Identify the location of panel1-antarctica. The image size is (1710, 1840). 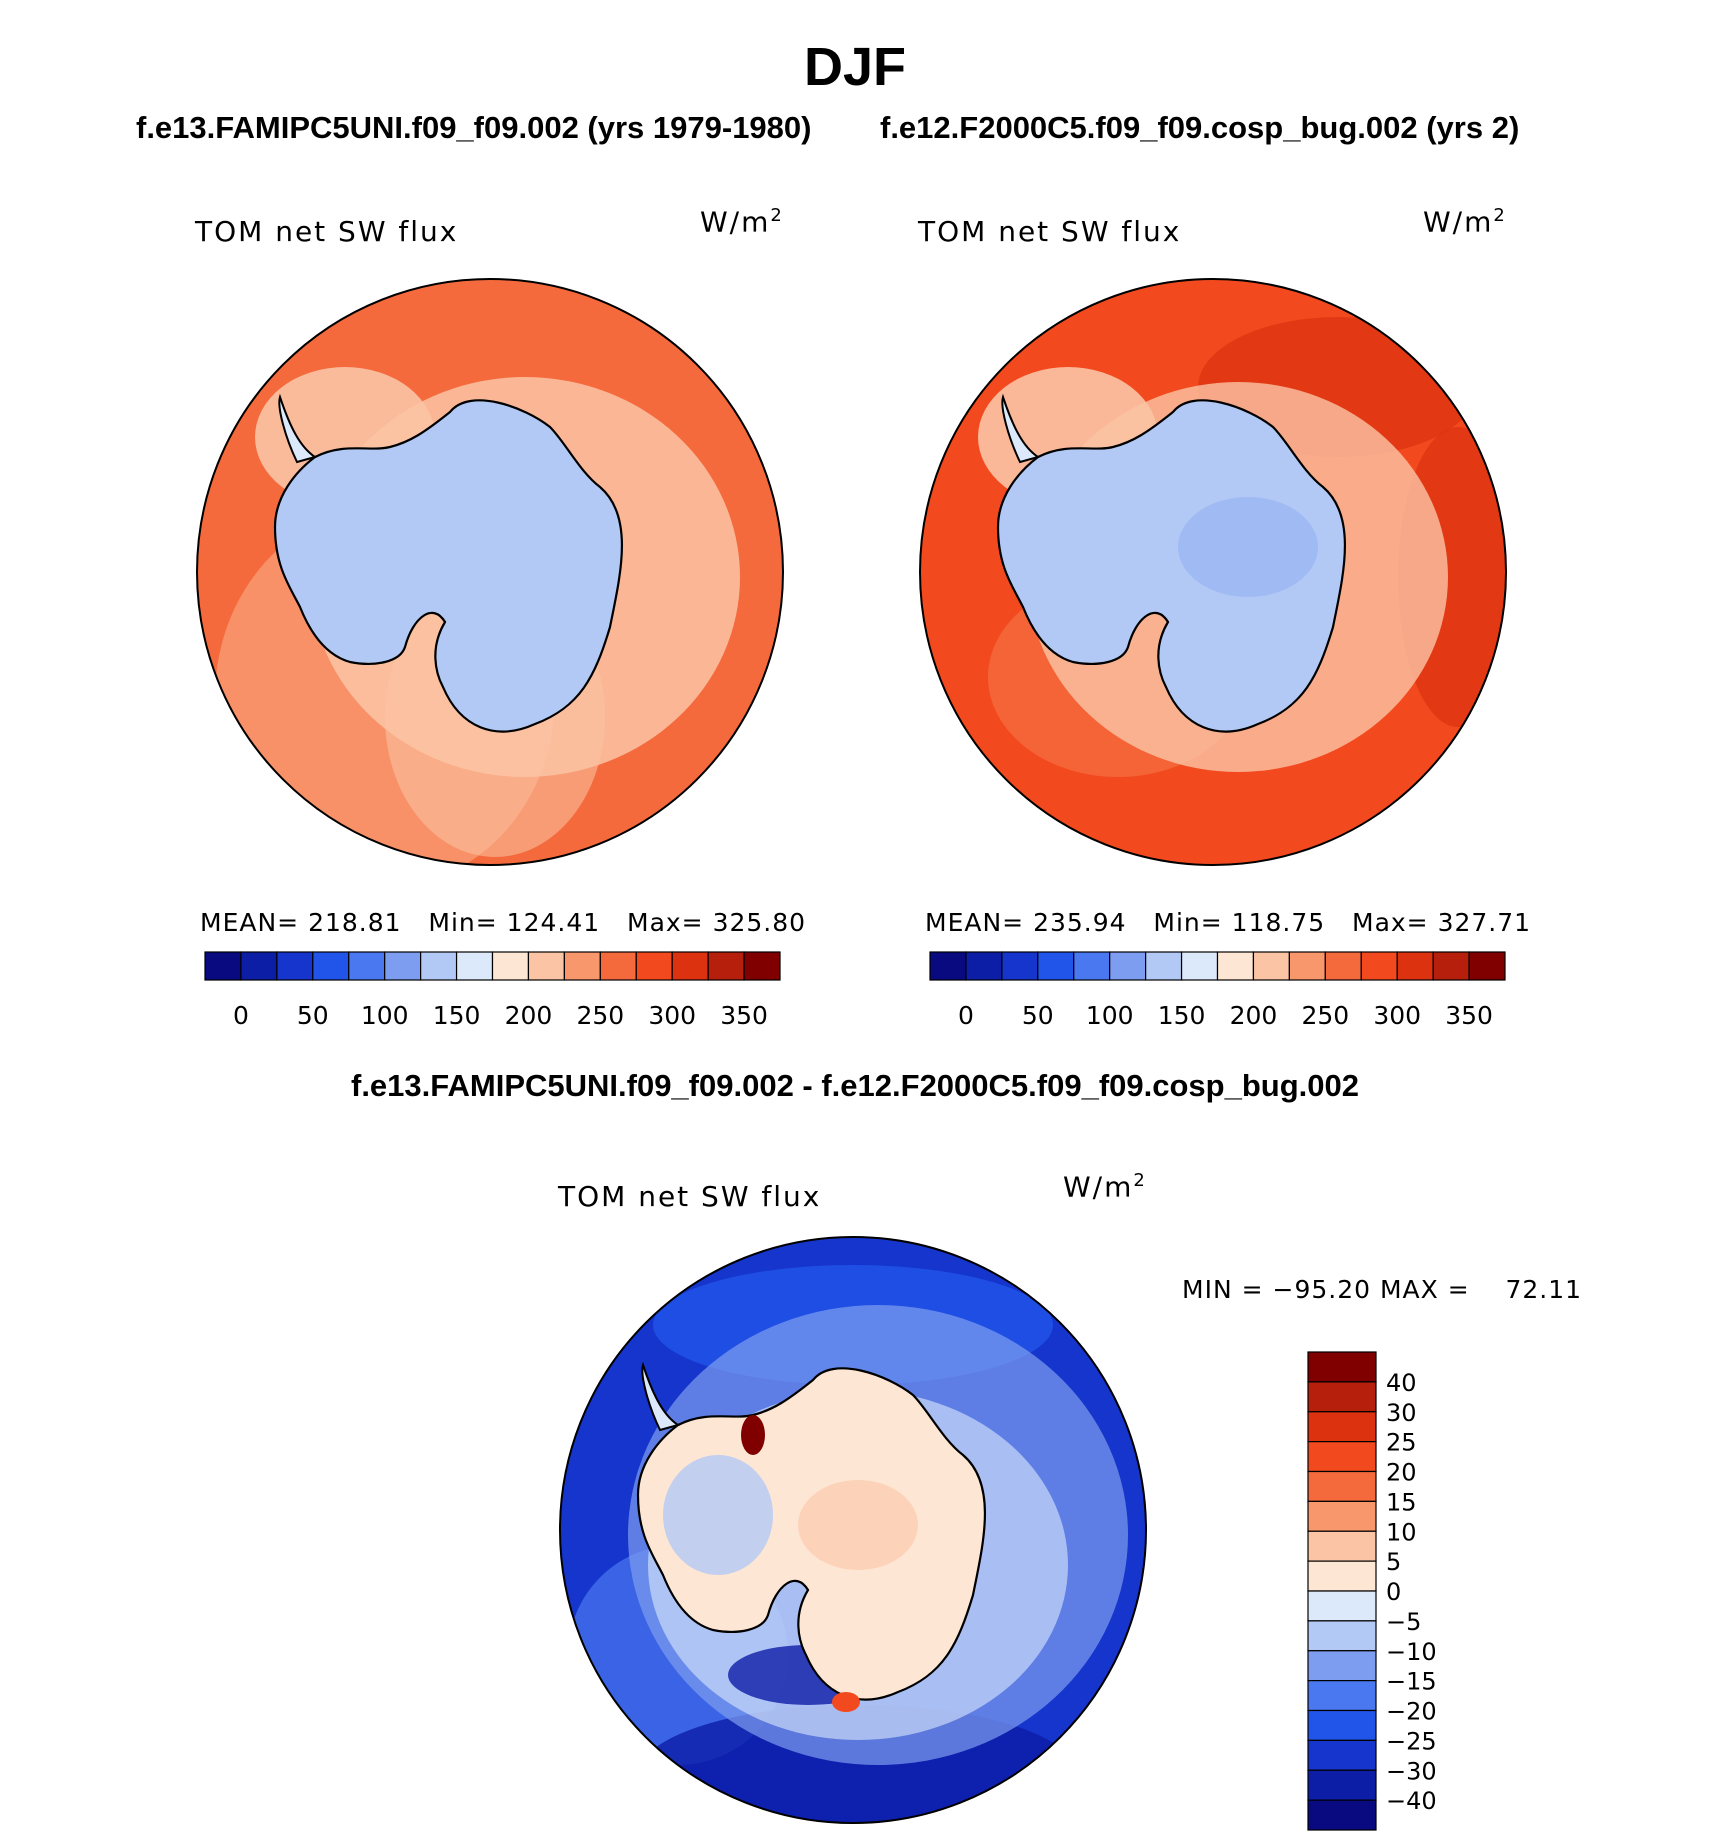
(448, 566).